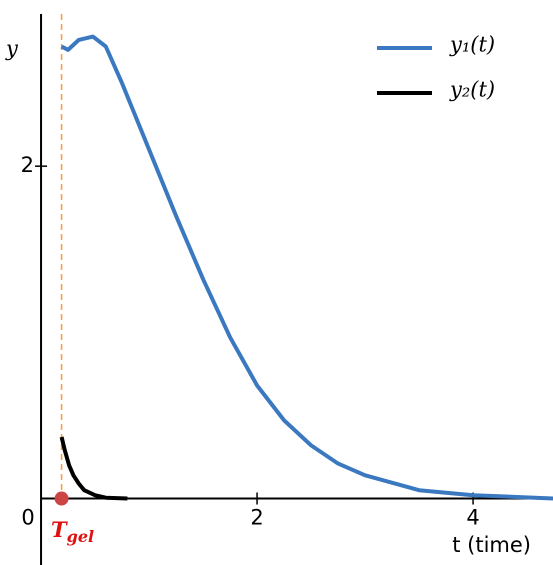 The height and width of the screenshot is (565, 553). I want to click on gel-marker, so click(61, 498).